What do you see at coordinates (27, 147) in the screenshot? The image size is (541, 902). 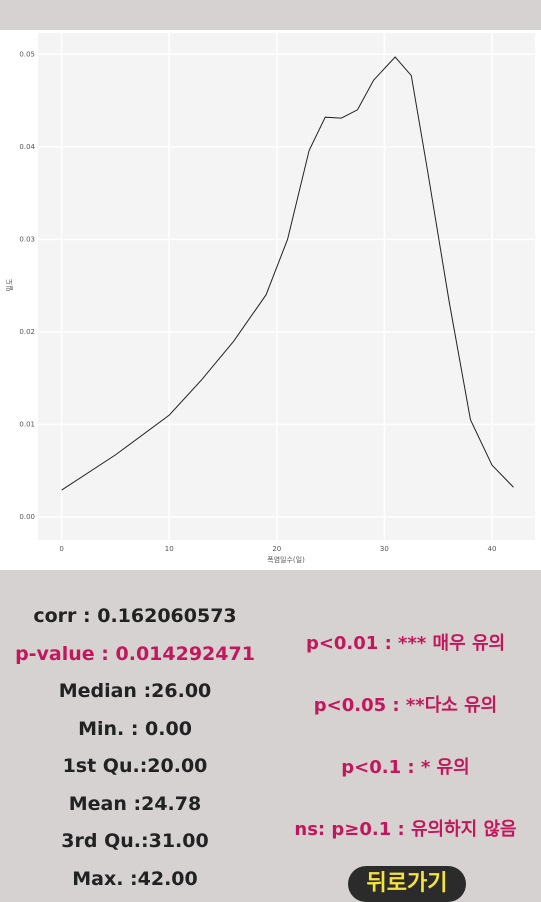 I see `y-tick-label: 0.04` at bounding box center [27, 147].